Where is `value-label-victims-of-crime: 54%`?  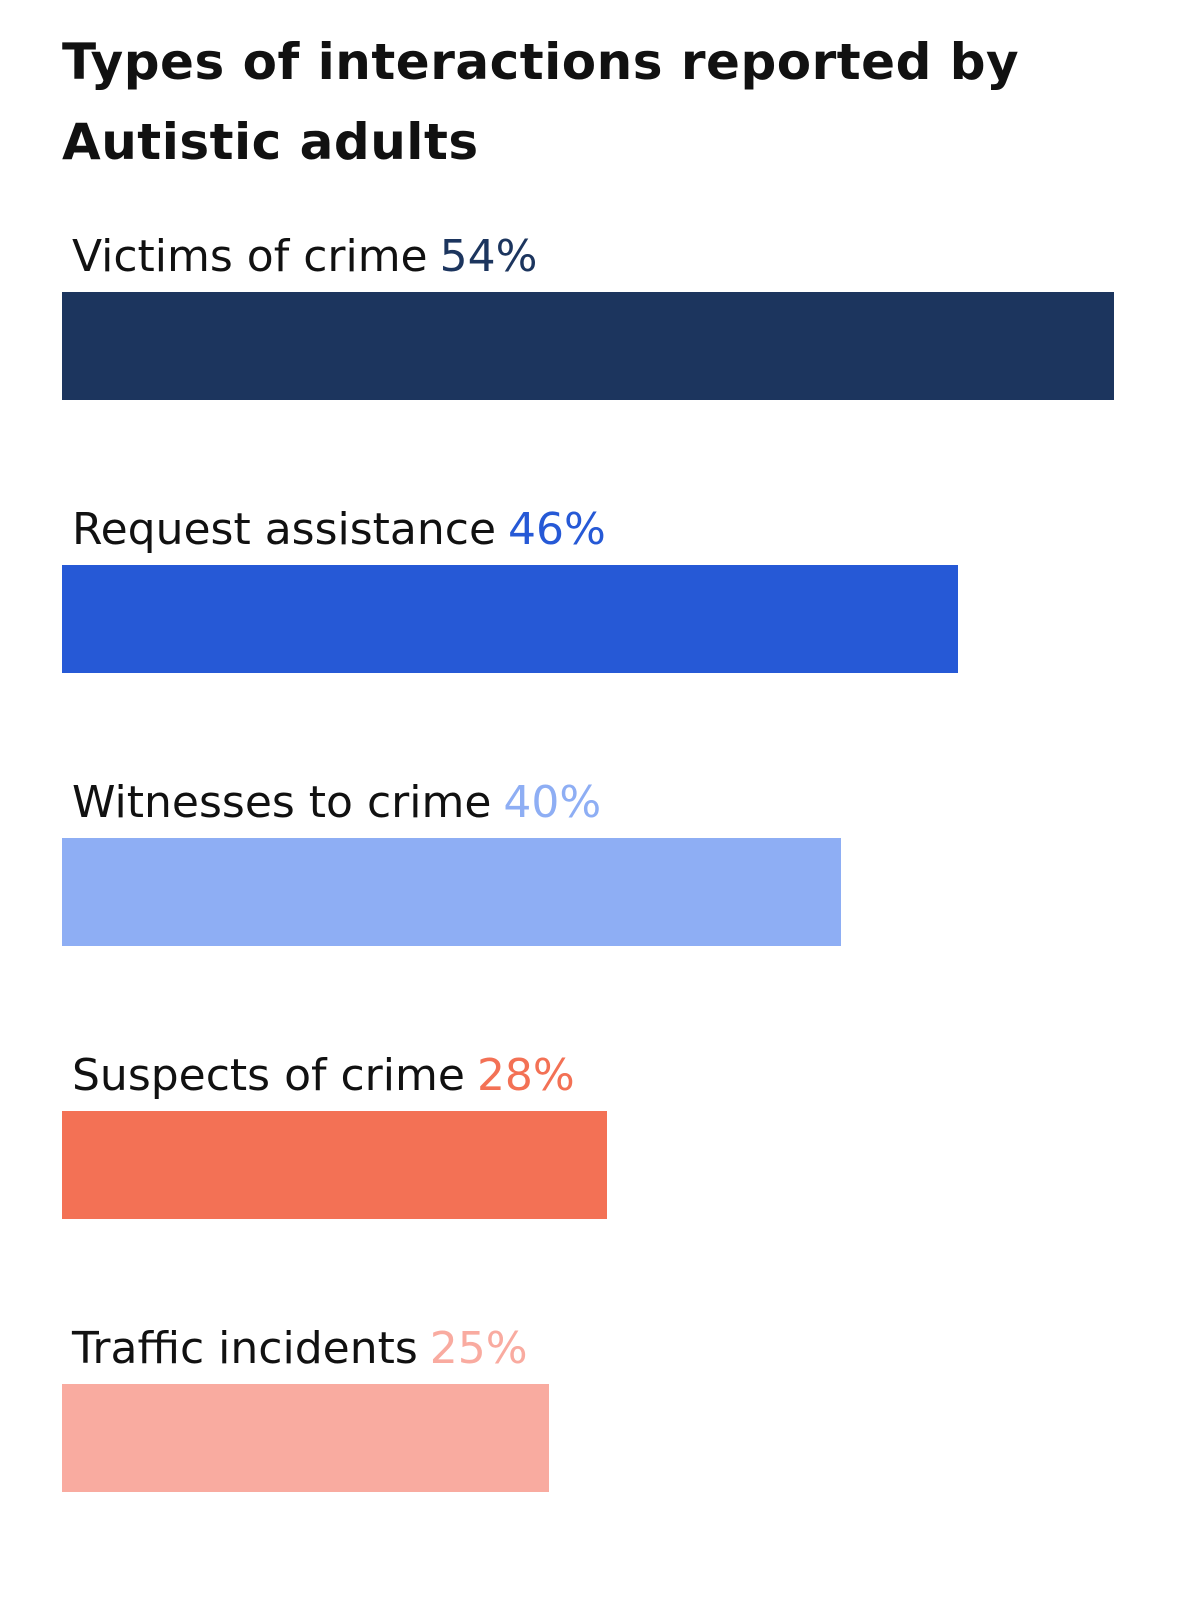
value-label-victims-of-crime: 54% is located at coordinates (488, 256).